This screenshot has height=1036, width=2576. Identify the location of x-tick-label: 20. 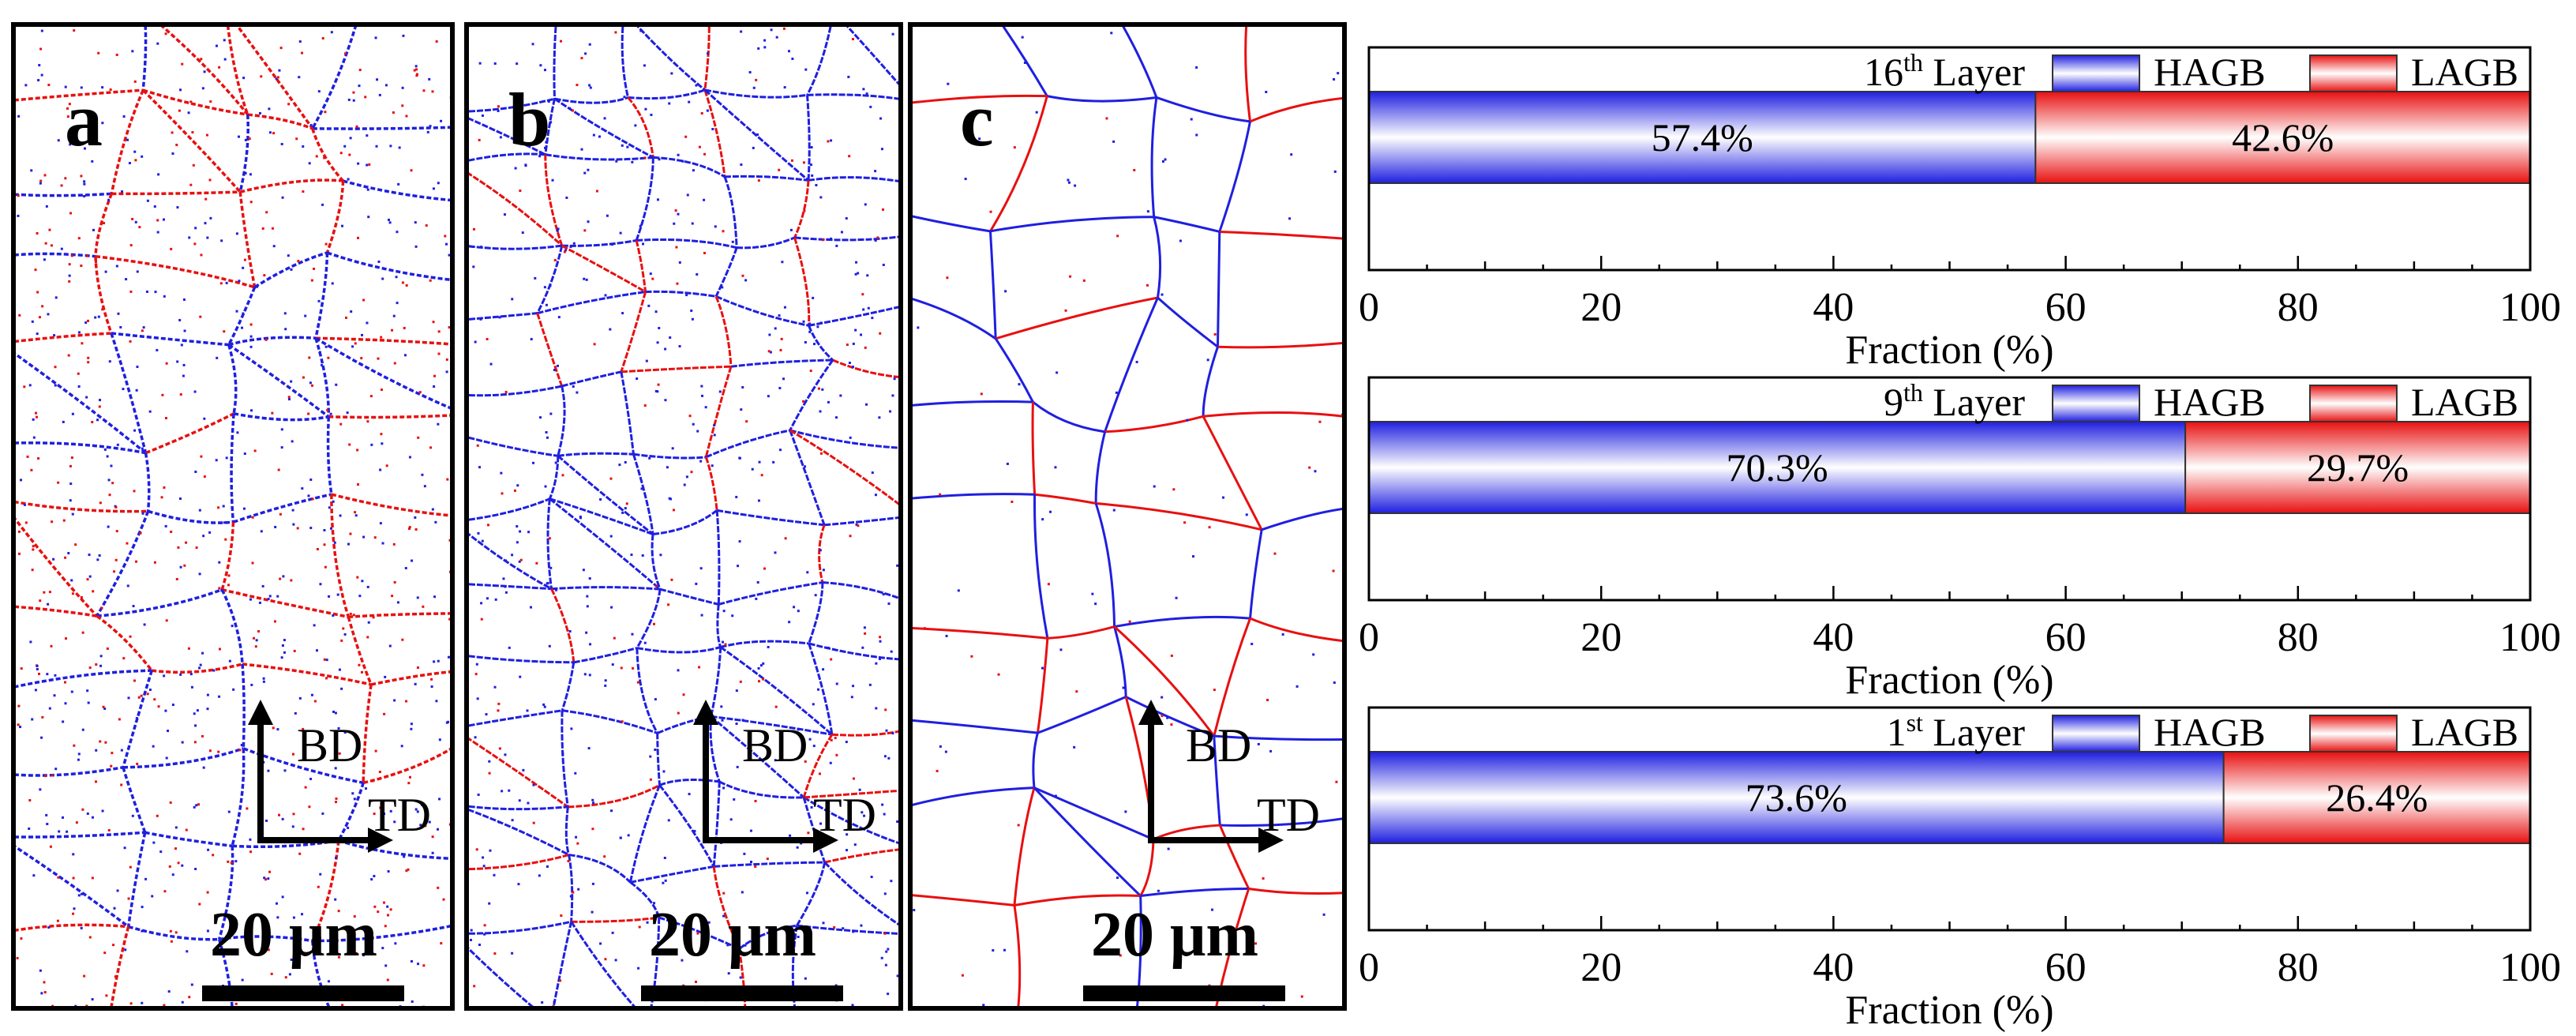
(1601, 637).